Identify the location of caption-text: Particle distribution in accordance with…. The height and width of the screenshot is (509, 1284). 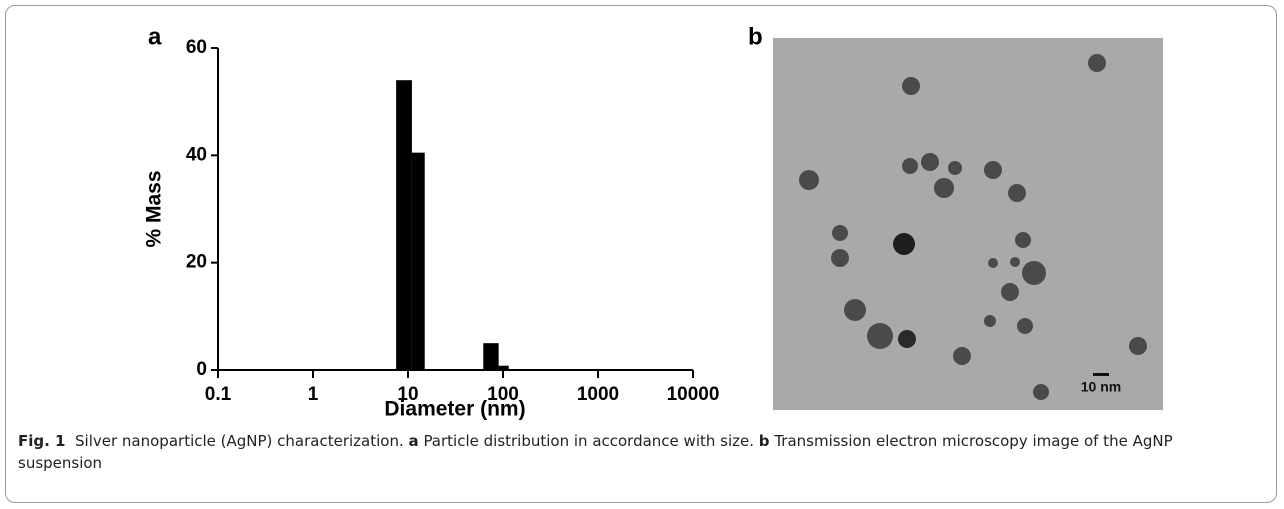
(588, 441).